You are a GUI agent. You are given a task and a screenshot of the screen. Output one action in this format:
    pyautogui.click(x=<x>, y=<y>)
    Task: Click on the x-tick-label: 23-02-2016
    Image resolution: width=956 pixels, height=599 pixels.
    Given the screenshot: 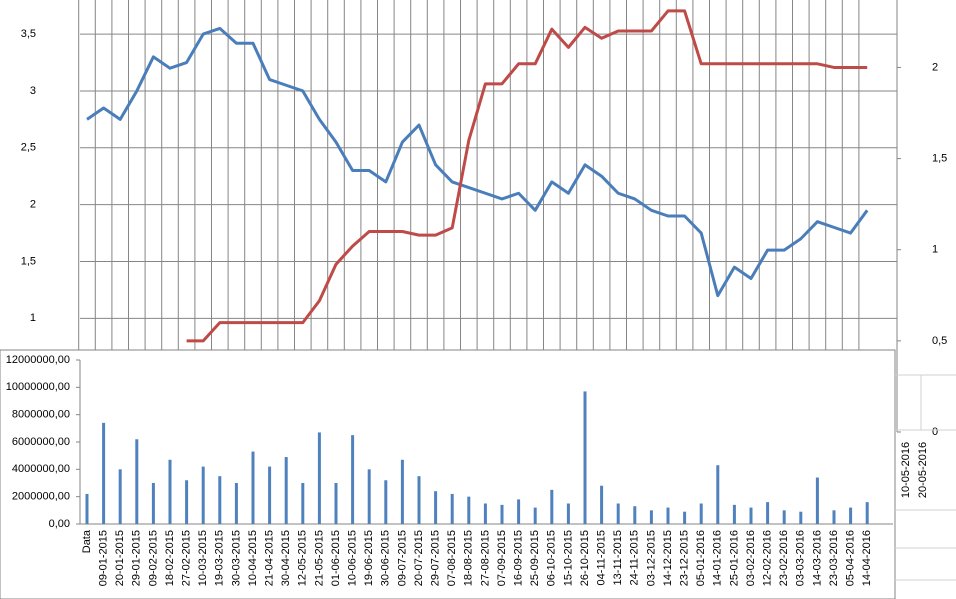 What is the action you would take?
    pyautogui.click(x=784, y=558)
    